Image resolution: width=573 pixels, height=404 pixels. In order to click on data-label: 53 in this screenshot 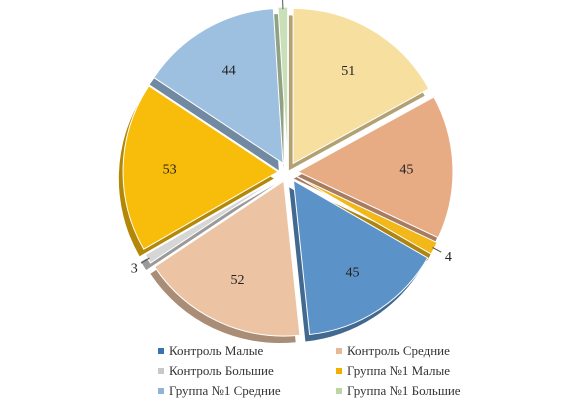, I will do `click(170, 169)`.